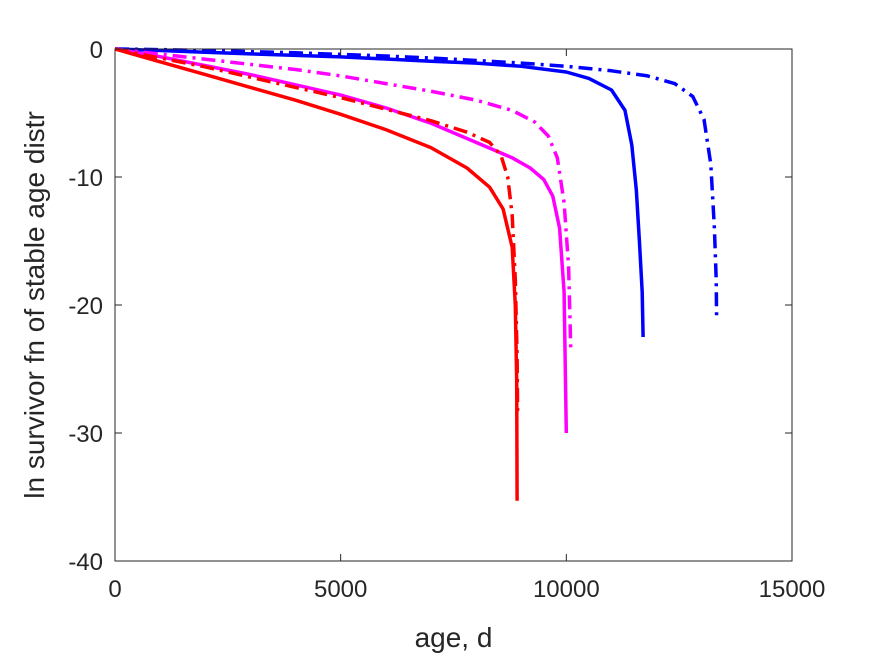 The height and width of the screenshot is (656, 875). What do you see at coordinates (85, 562) in the screenshot?
I see `y-tick-label: -40` at bounding box center [85, 562].